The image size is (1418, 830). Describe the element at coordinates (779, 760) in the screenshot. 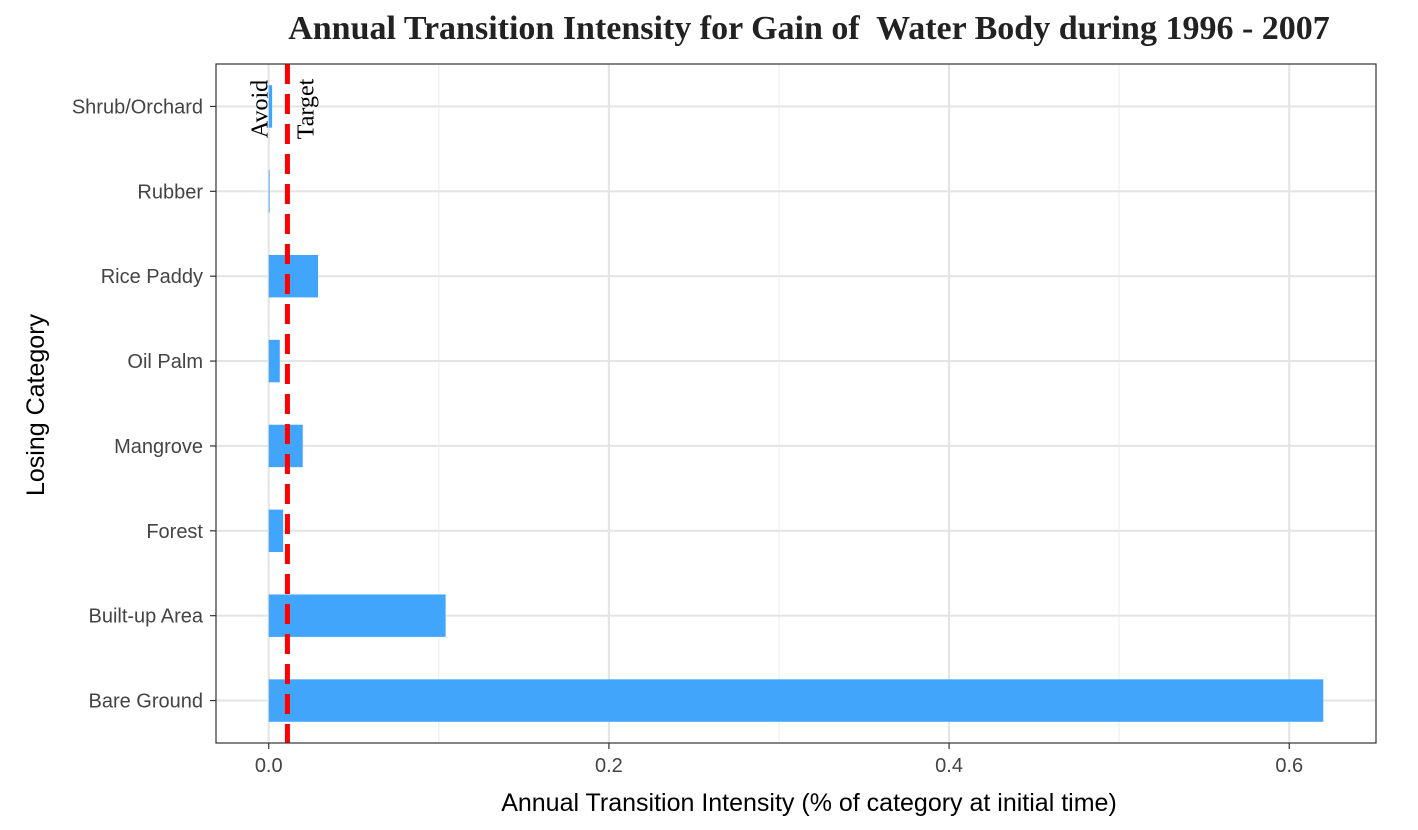

I see `x-axis: 0.0 0.2 0.4 0.6` at that location.